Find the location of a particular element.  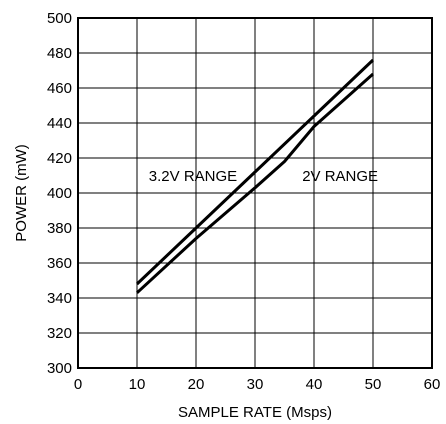

x-axis-title: SAMPLE RATE (Msps) is located at coordinates (255, 412).